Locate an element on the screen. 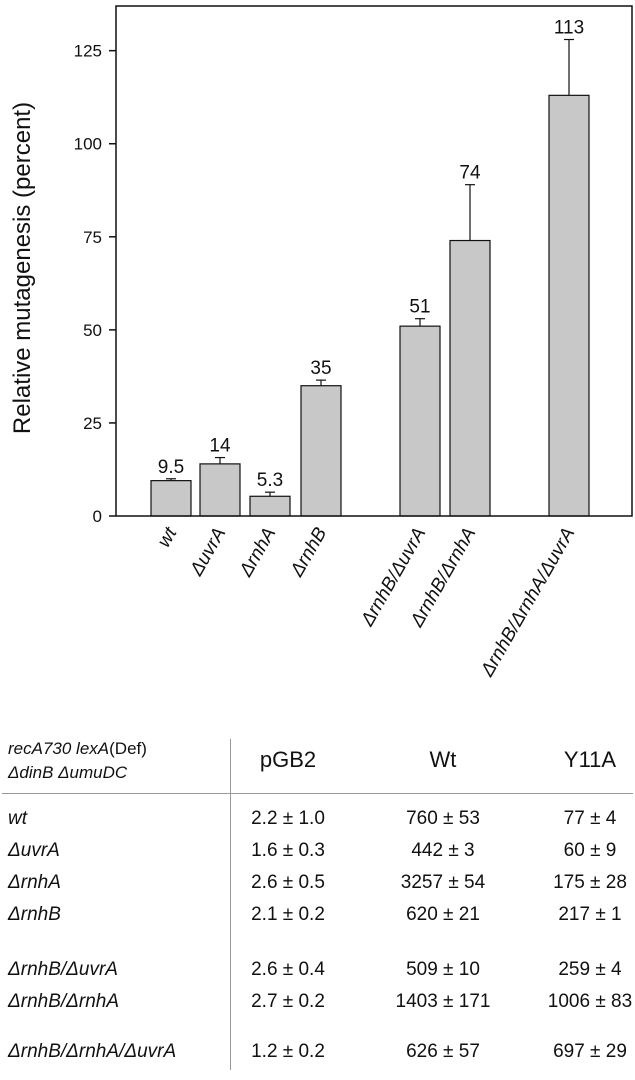 Image resolution: width=635 pixels, height=1080 pixels. data-label: 51 is located at coordinates (419, 307).